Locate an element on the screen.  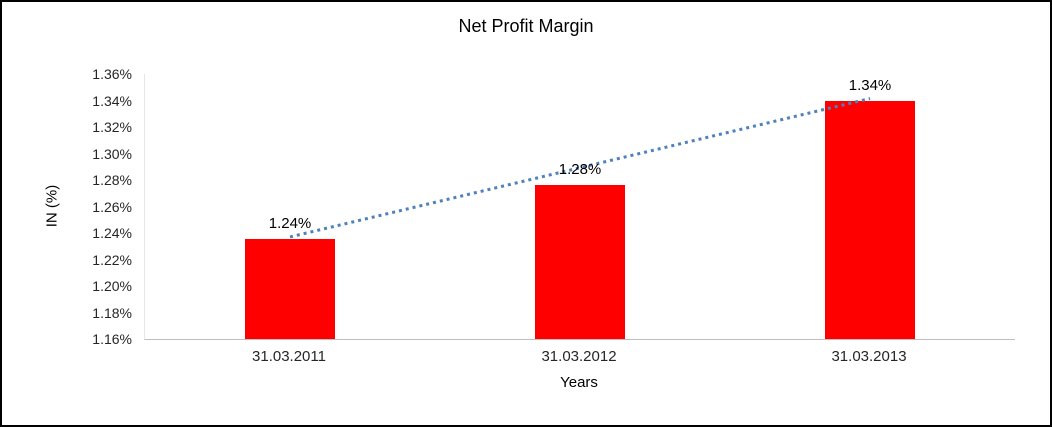
x-axis: 31.03.2011 31.03.2012 31.03.2013 is located at coordinates (579, 358).